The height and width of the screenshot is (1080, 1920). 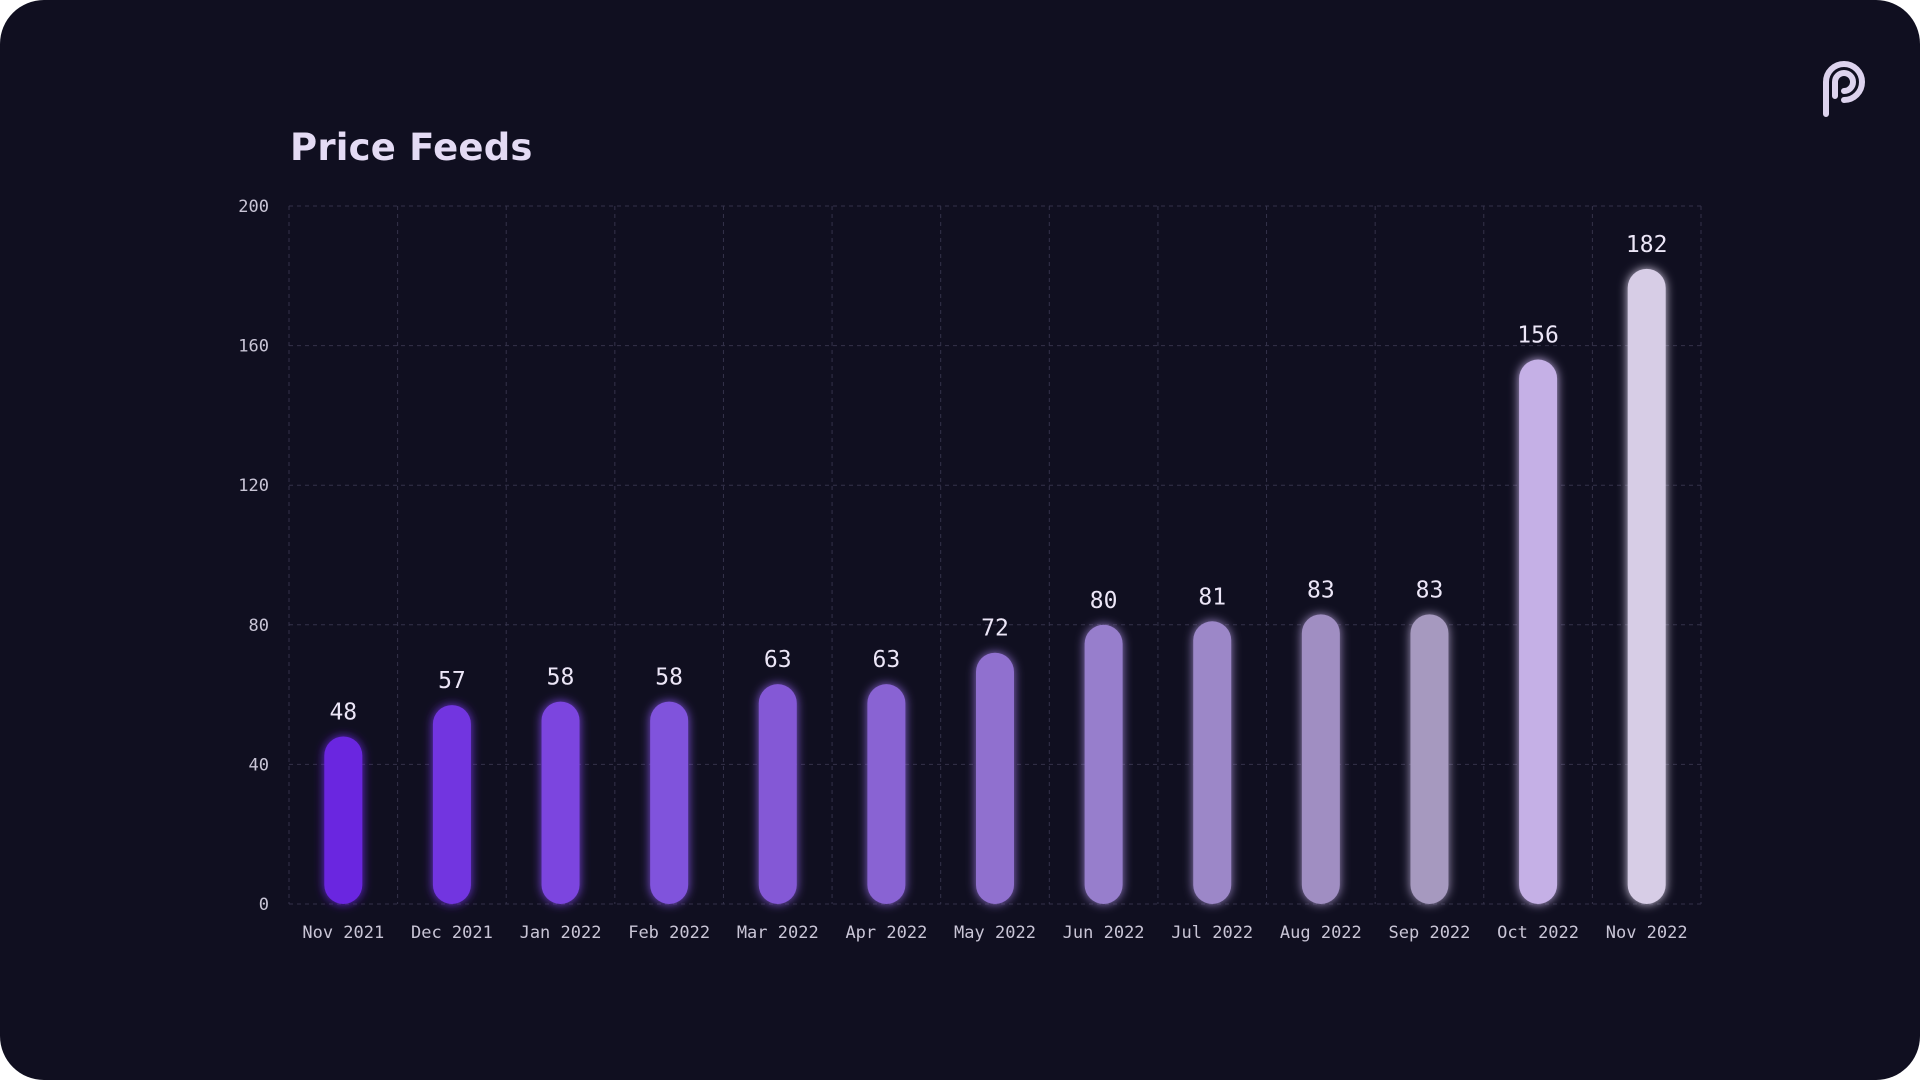 What do you see at coordinates (886, 933) in the screenshot?
I see `x-tick-label: Apr 2022` at bounding box center [886, 933].